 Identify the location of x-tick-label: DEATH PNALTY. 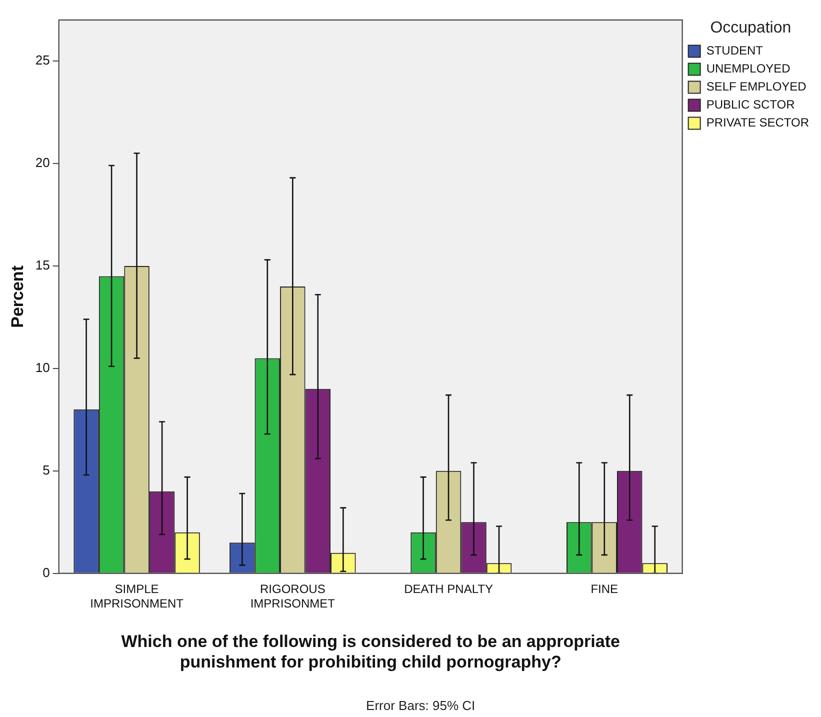
(448, 589).